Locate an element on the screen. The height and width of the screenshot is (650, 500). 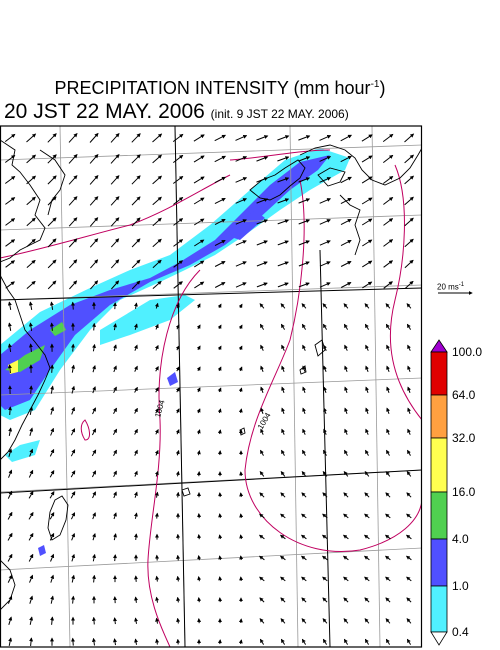
legend-swatch is located at coordinates (439, 515).